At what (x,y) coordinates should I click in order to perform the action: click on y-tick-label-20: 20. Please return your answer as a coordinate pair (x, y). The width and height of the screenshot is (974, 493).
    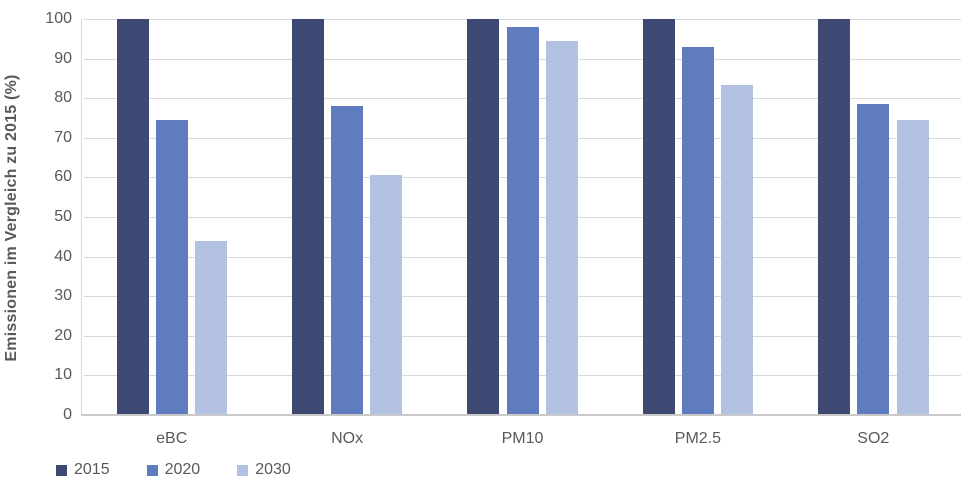
    Looking at the image, I should click on (63, 335).